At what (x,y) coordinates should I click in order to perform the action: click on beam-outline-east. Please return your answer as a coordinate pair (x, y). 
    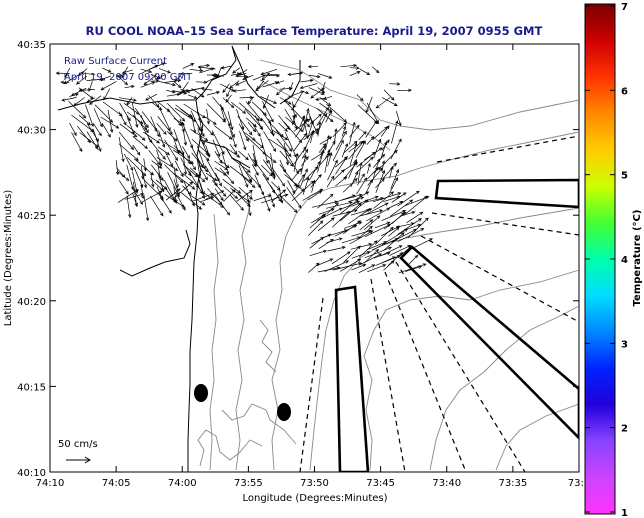
    Looking at the image, I should click on (489, 342).